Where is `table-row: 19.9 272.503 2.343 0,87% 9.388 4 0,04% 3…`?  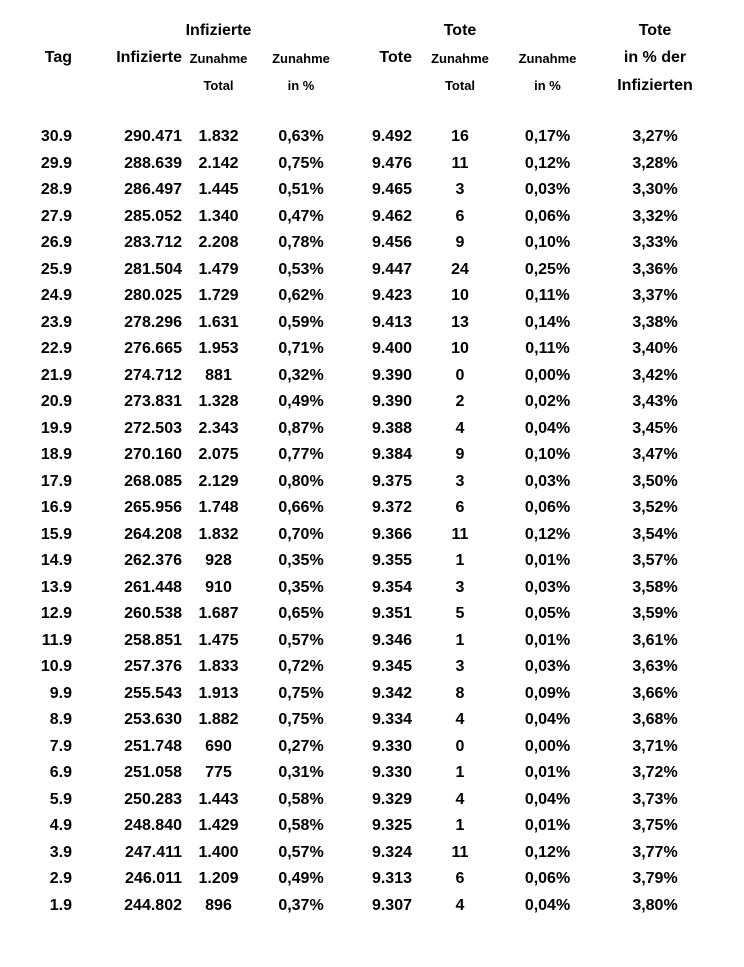
table-row: 19.9 272.503 2.343 0,87% 9.388 4 0,04% 3… is located at coordinates (372, 429).